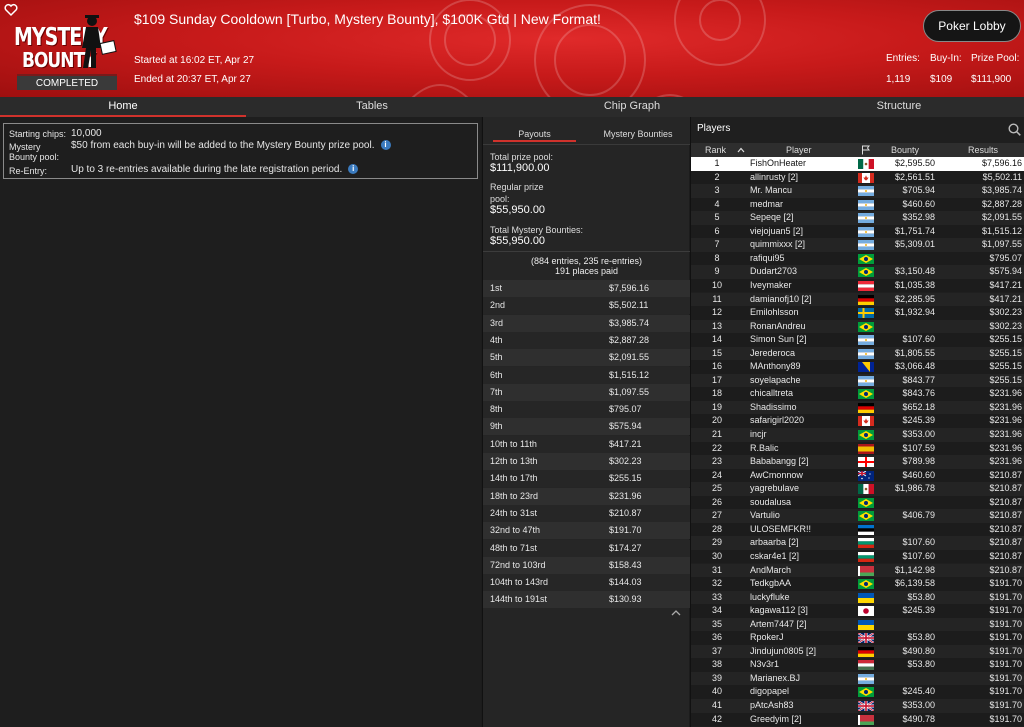  I want to click on player-row: 17 soyelapache $843.77 $255.15, so click(857, 380).